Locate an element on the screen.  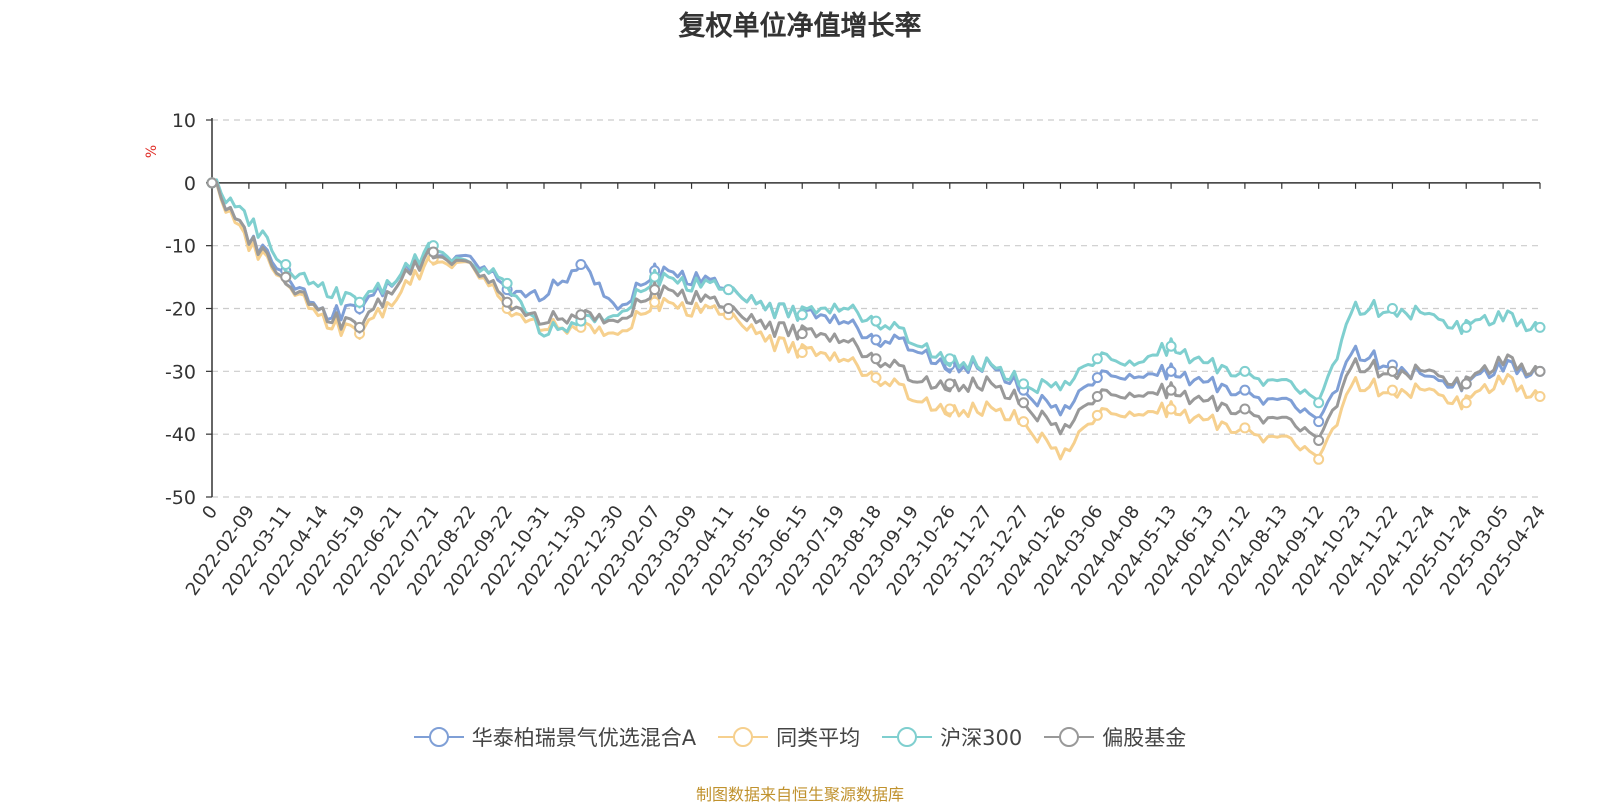
legend-fund-icon is located at coordinates (438, 737).